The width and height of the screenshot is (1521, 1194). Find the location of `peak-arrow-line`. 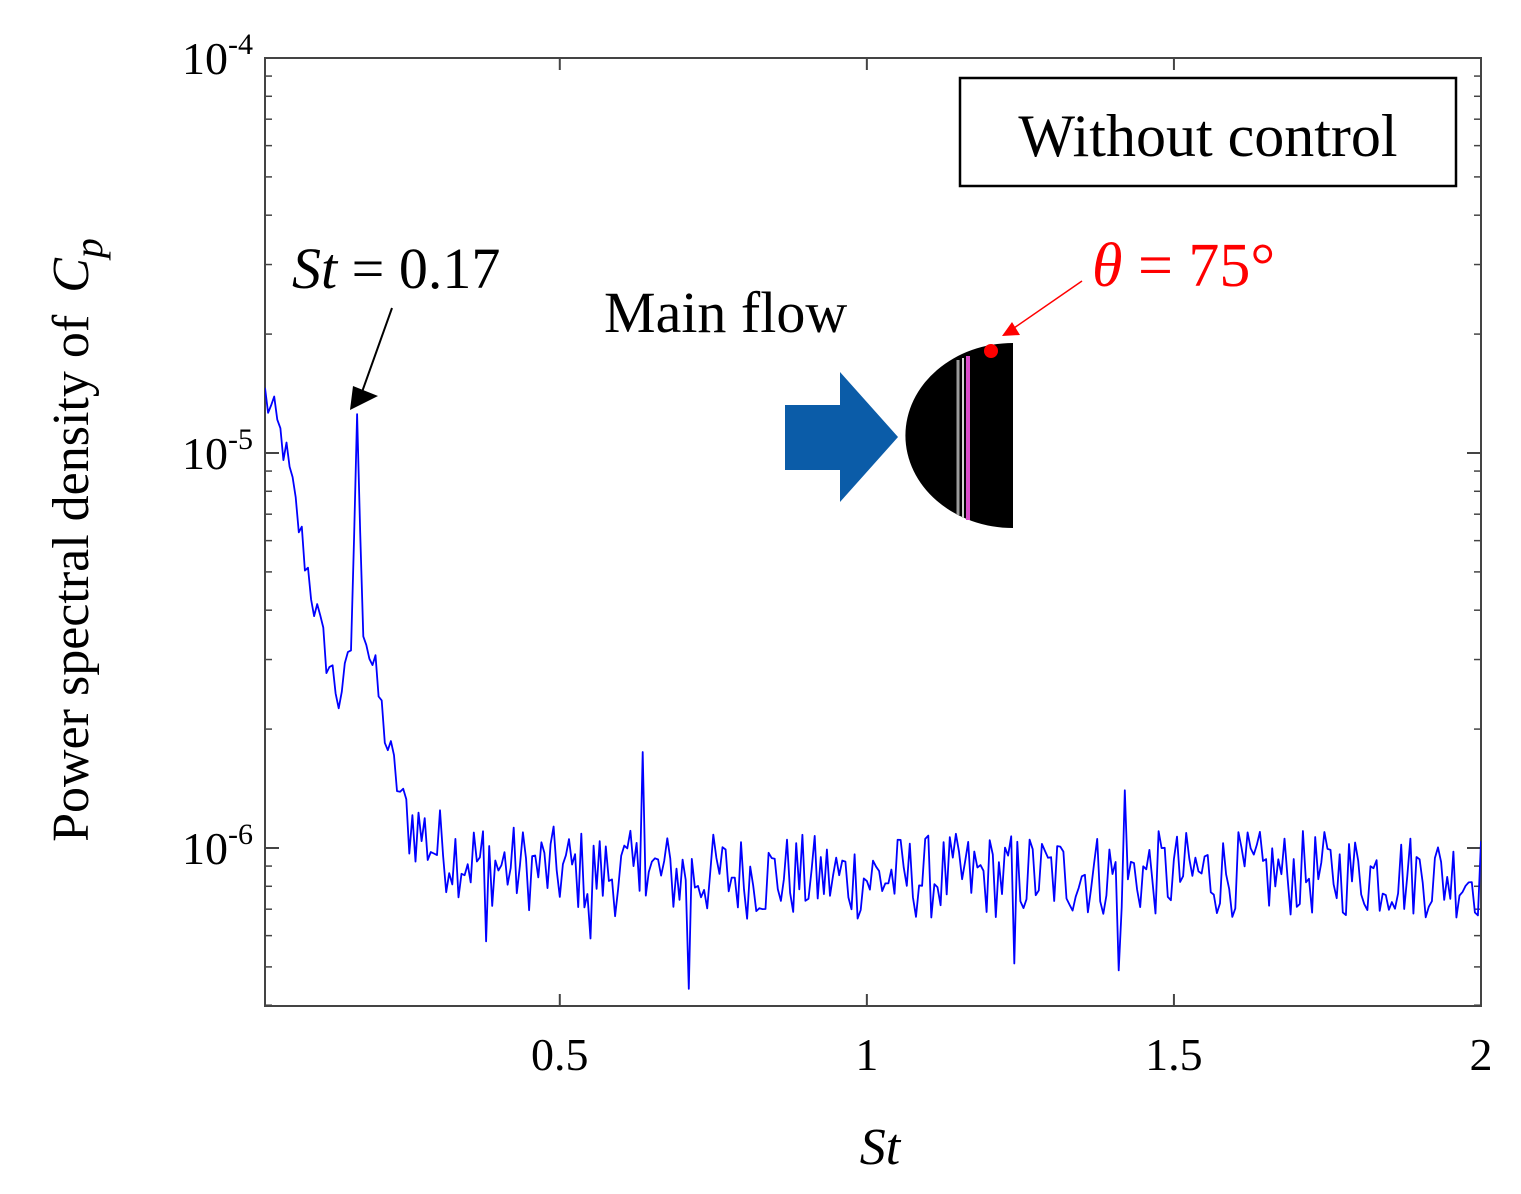

peak-arrow-line is located at coordinates (377, 350).